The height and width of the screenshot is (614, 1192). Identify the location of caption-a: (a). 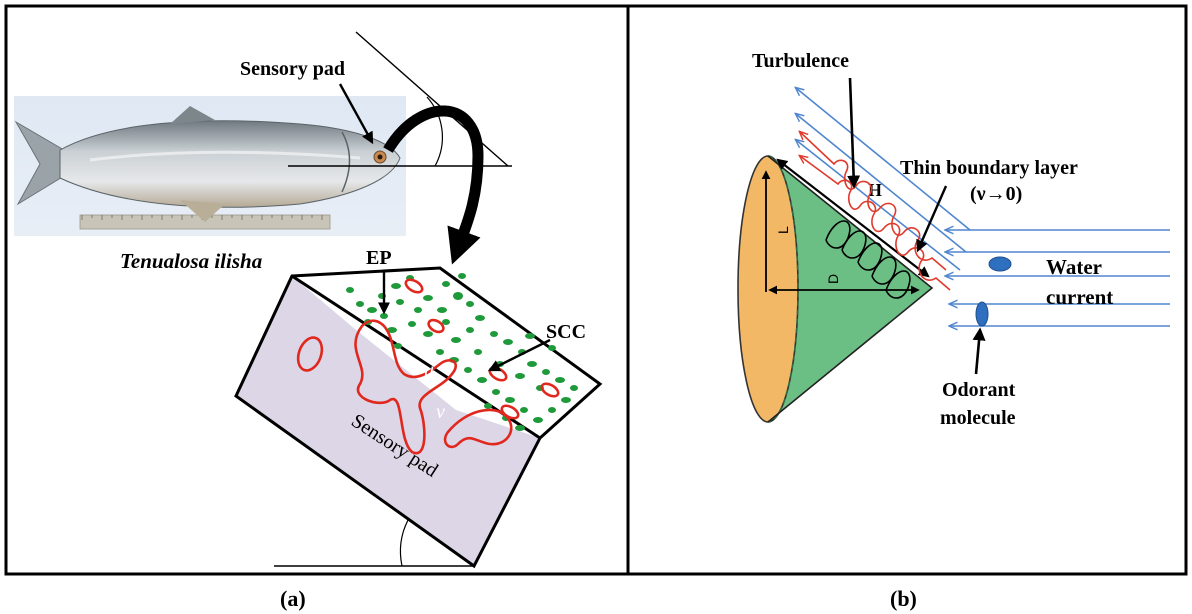
(293, 598).